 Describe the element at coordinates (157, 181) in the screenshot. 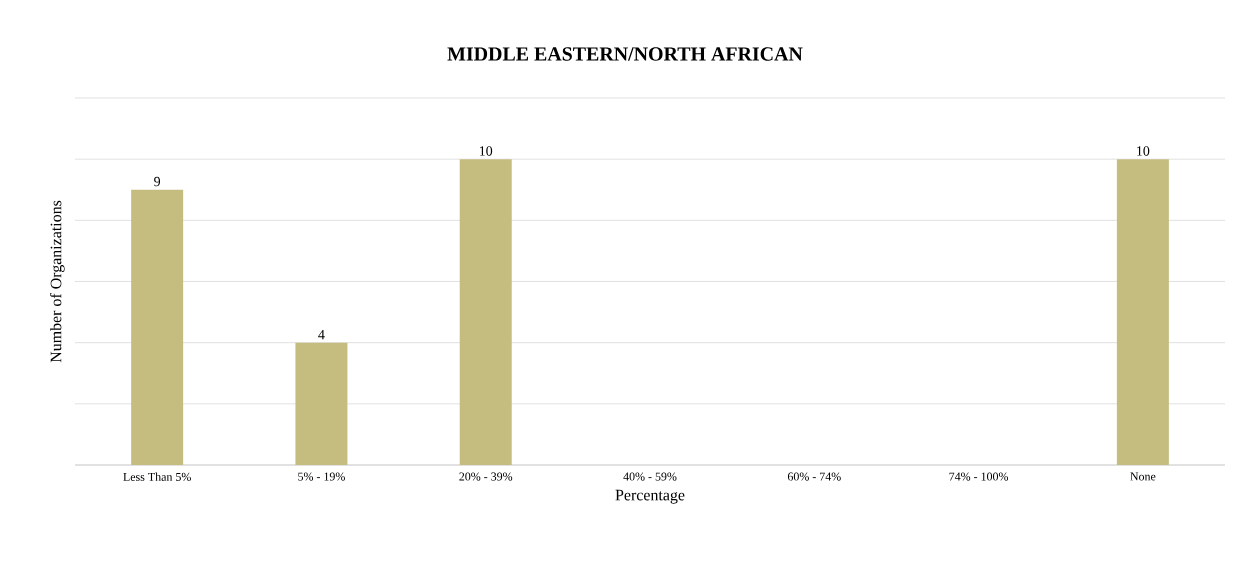

I see `data-label: 9` at that location.